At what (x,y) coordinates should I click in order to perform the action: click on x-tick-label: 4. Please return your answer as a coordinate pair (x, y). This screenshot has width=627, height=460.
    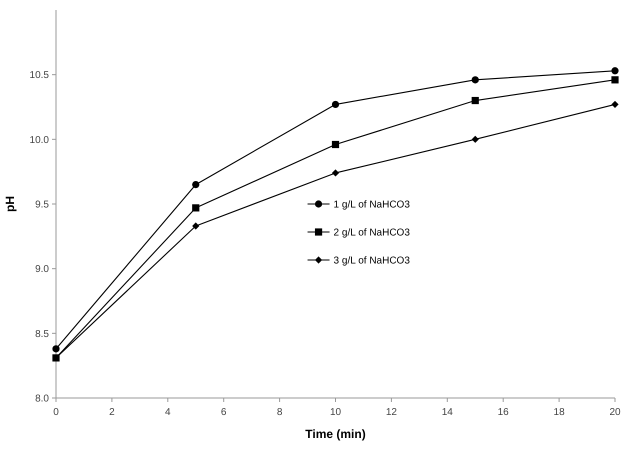
    Looking at the image, I should click on (168, 412).